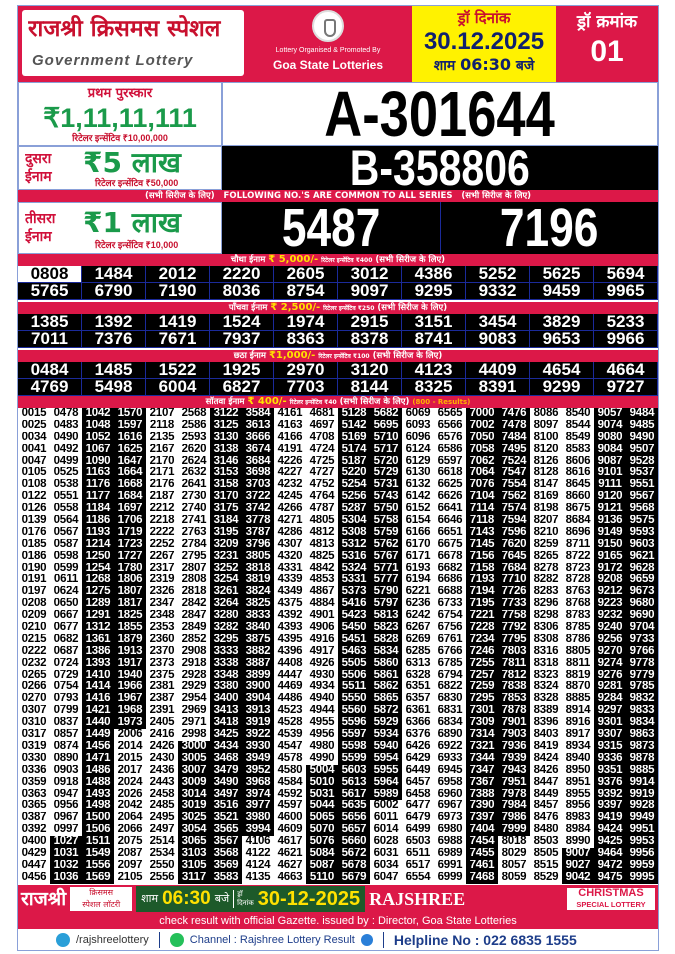  Describe the element at coordinates (366, 940) in the screenshot. I see `verified-icon` at that location.